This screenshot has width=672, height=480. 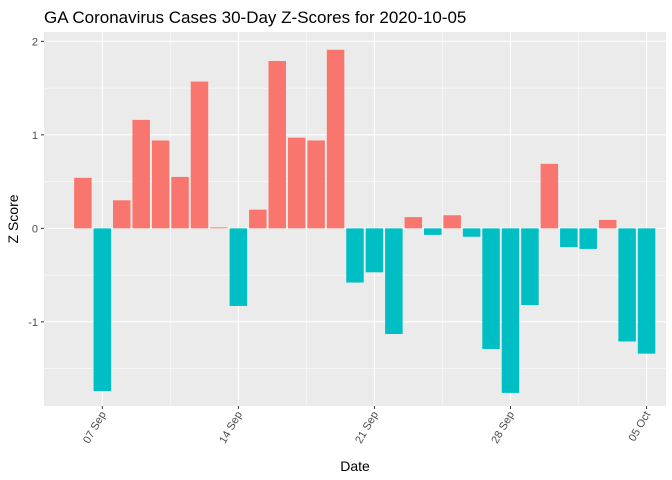 I want to click on x-tick-label: 05 Oct, so click(x=640, y=427).